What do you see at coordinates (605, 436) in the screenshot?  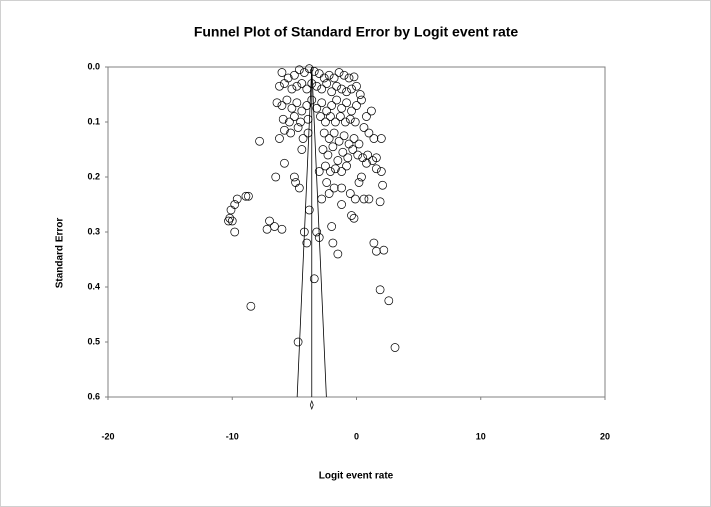 I see `x-tick-label: 20` at bounding box center [605, 436].